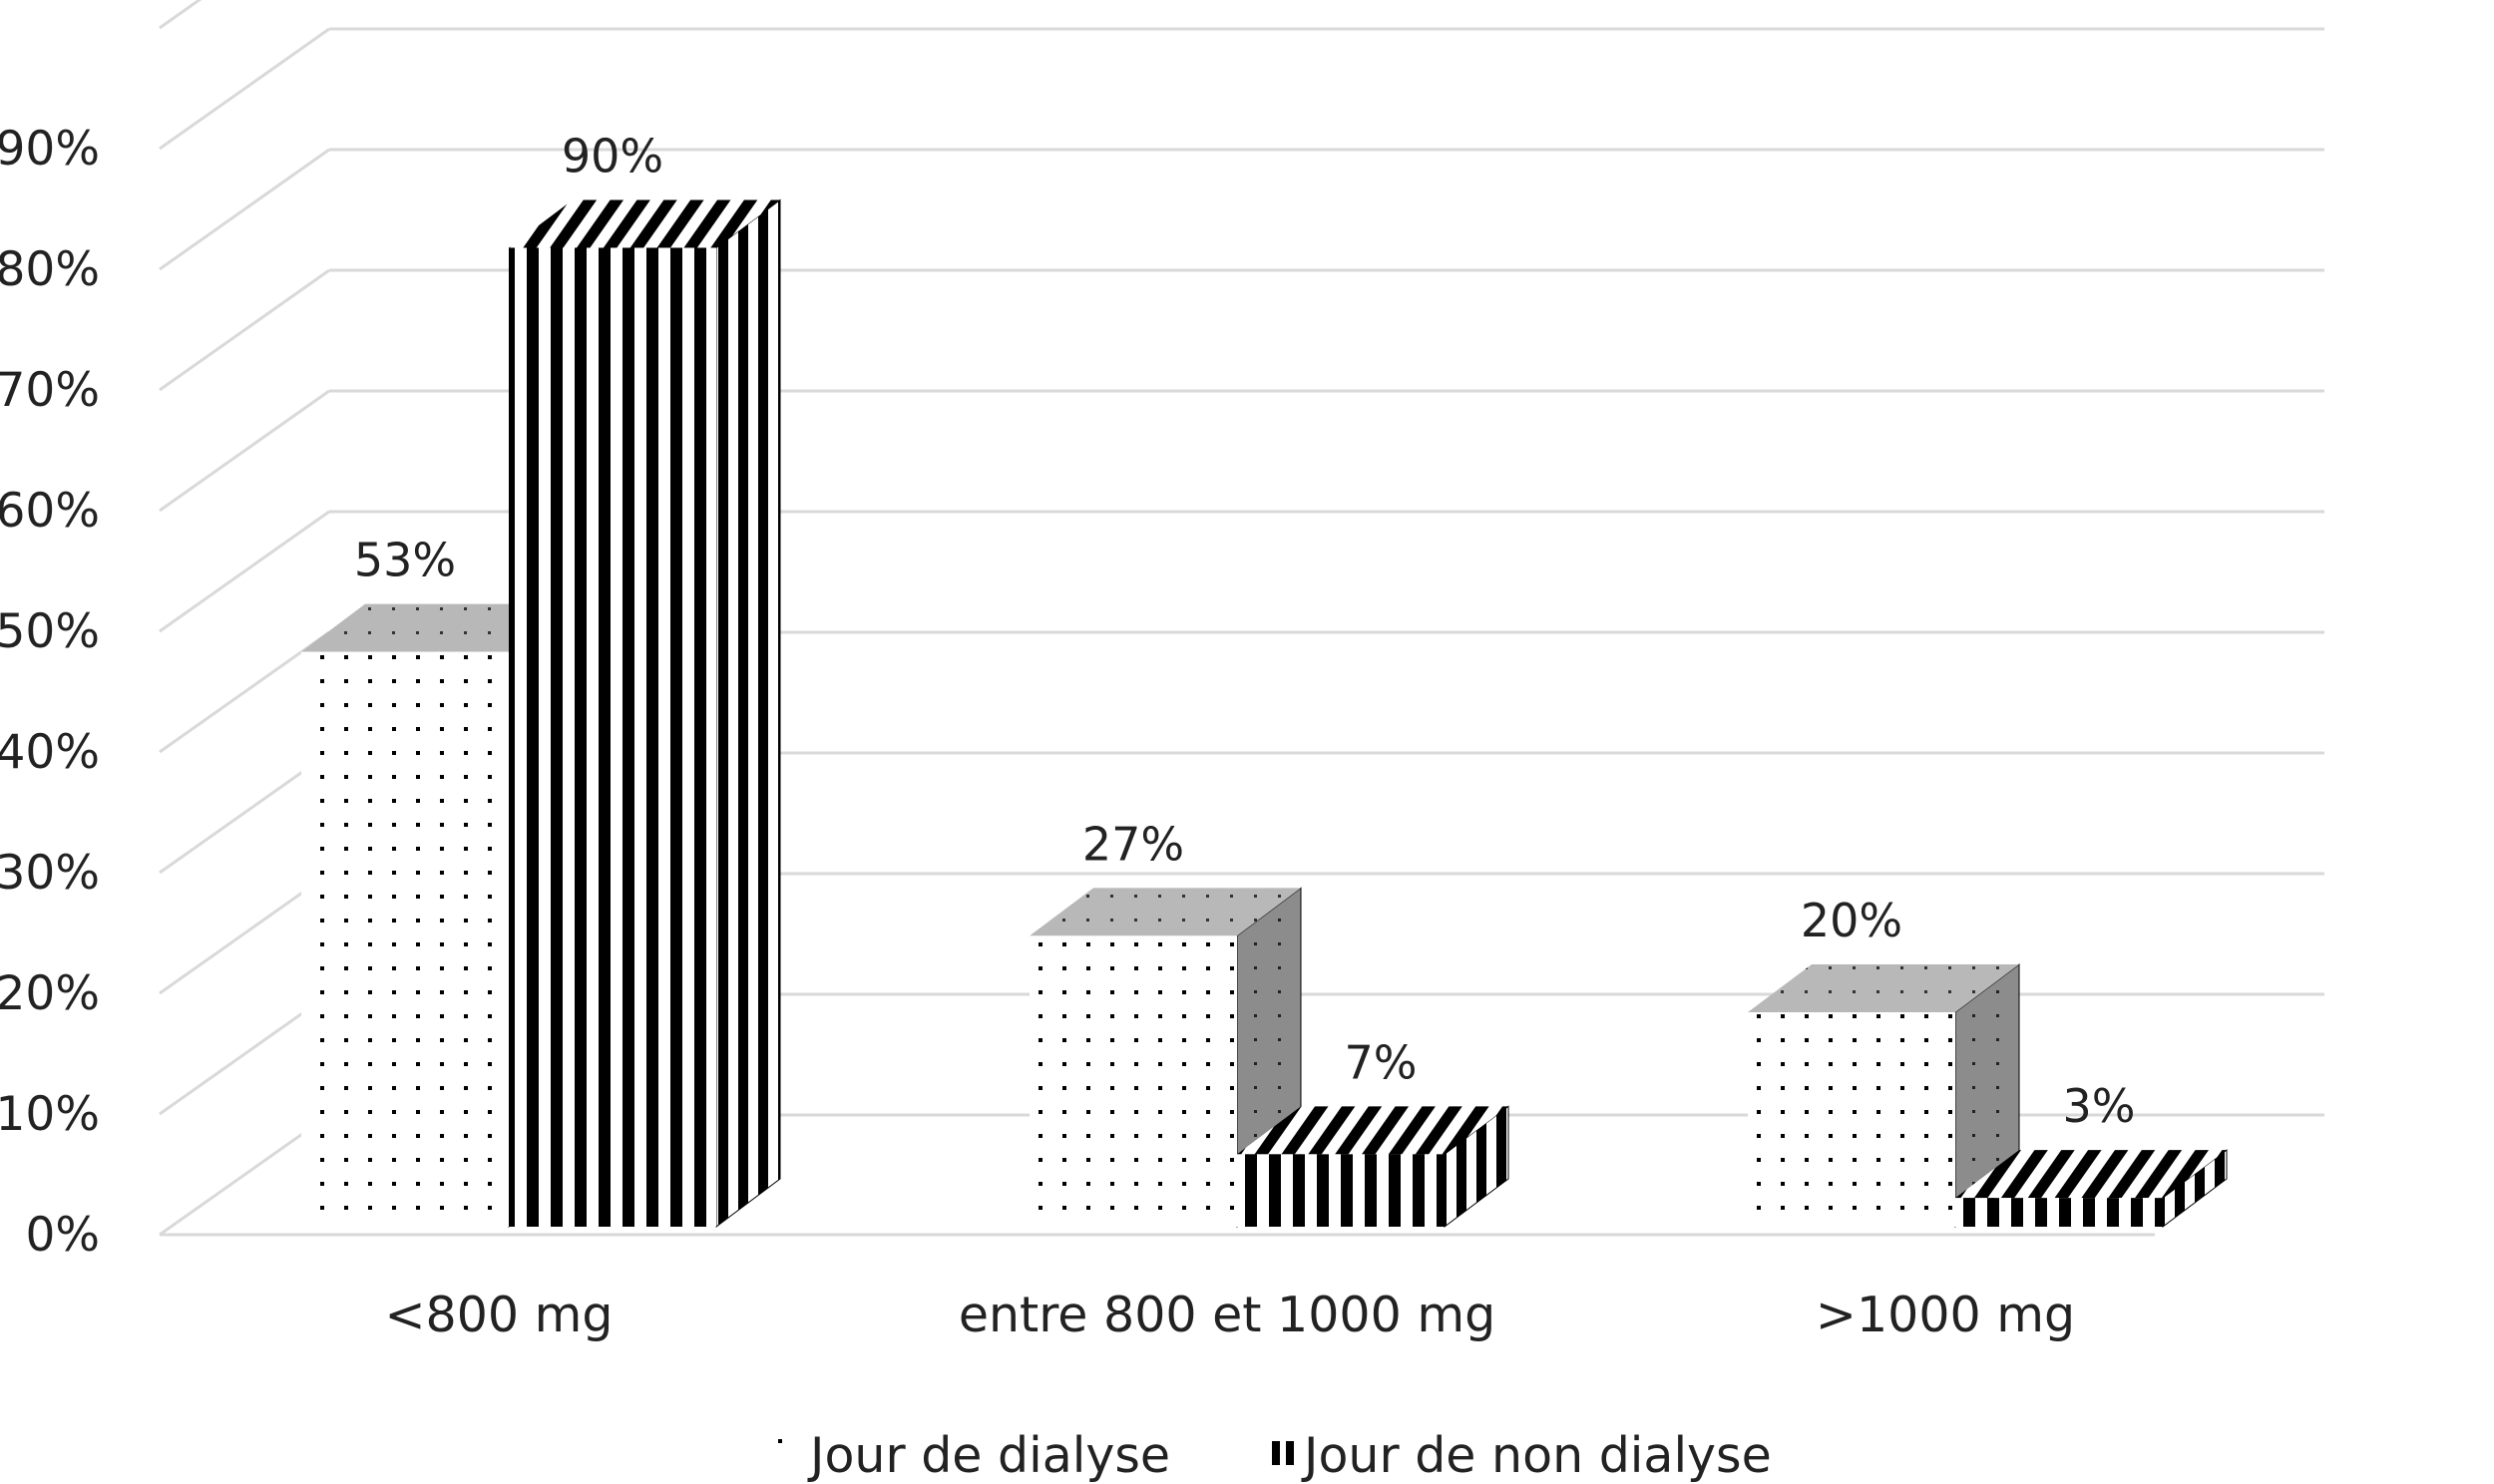 The image size is (2494, 1484). What do you see at coordinates (780, 1441) in the screenshot?
I see `legend-swatch-dots` at bounding box center [780, 1441].